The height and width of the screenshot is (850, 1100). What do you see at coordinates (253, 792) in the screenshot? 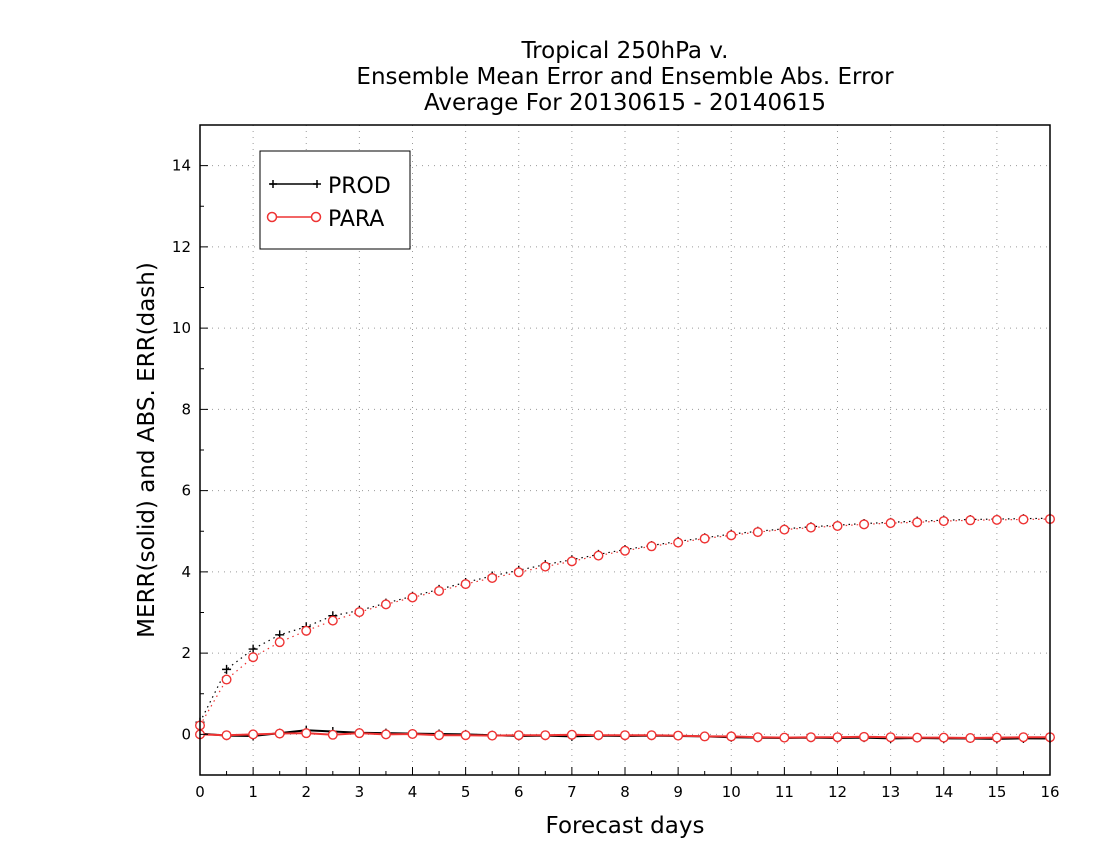
I see `x-tick-label: 1` at bounding box center [253, 792].